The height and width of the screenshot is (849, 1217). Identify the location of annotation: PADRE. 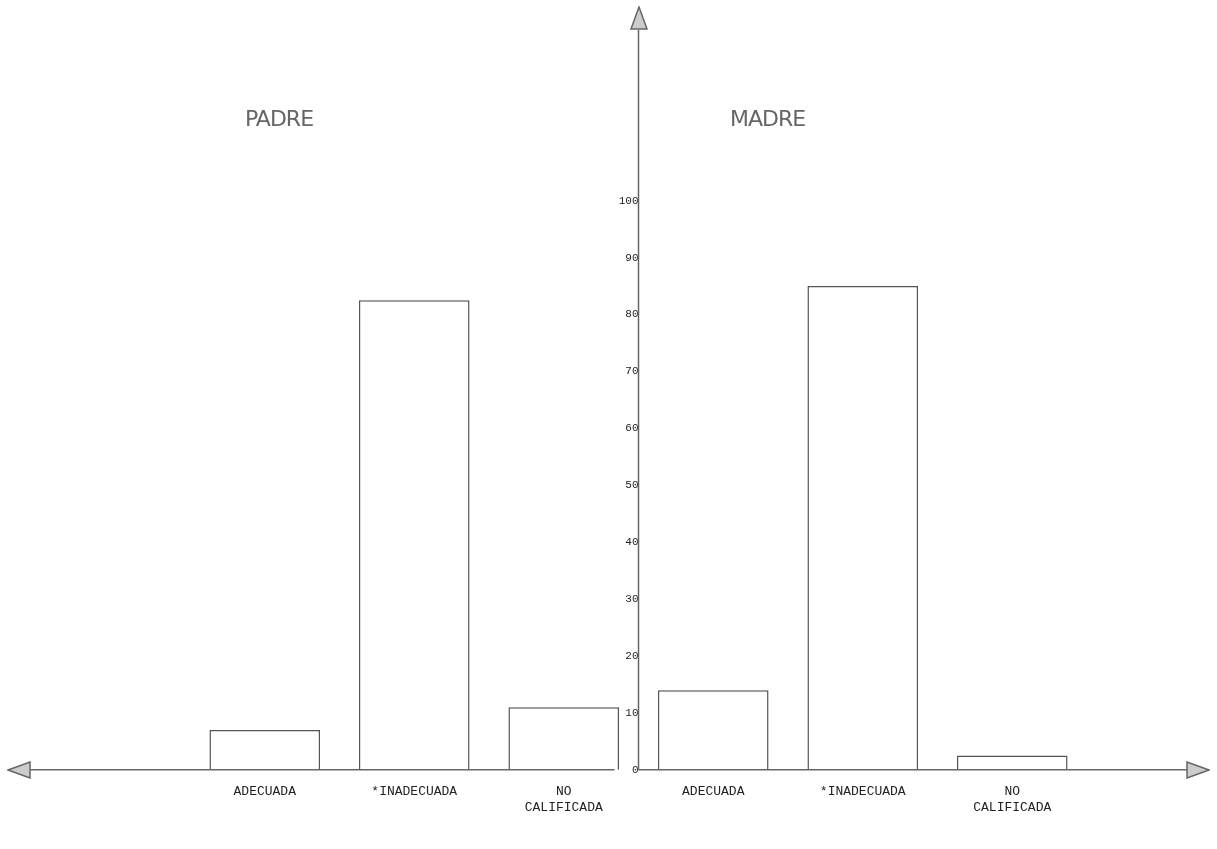
(279, 118).